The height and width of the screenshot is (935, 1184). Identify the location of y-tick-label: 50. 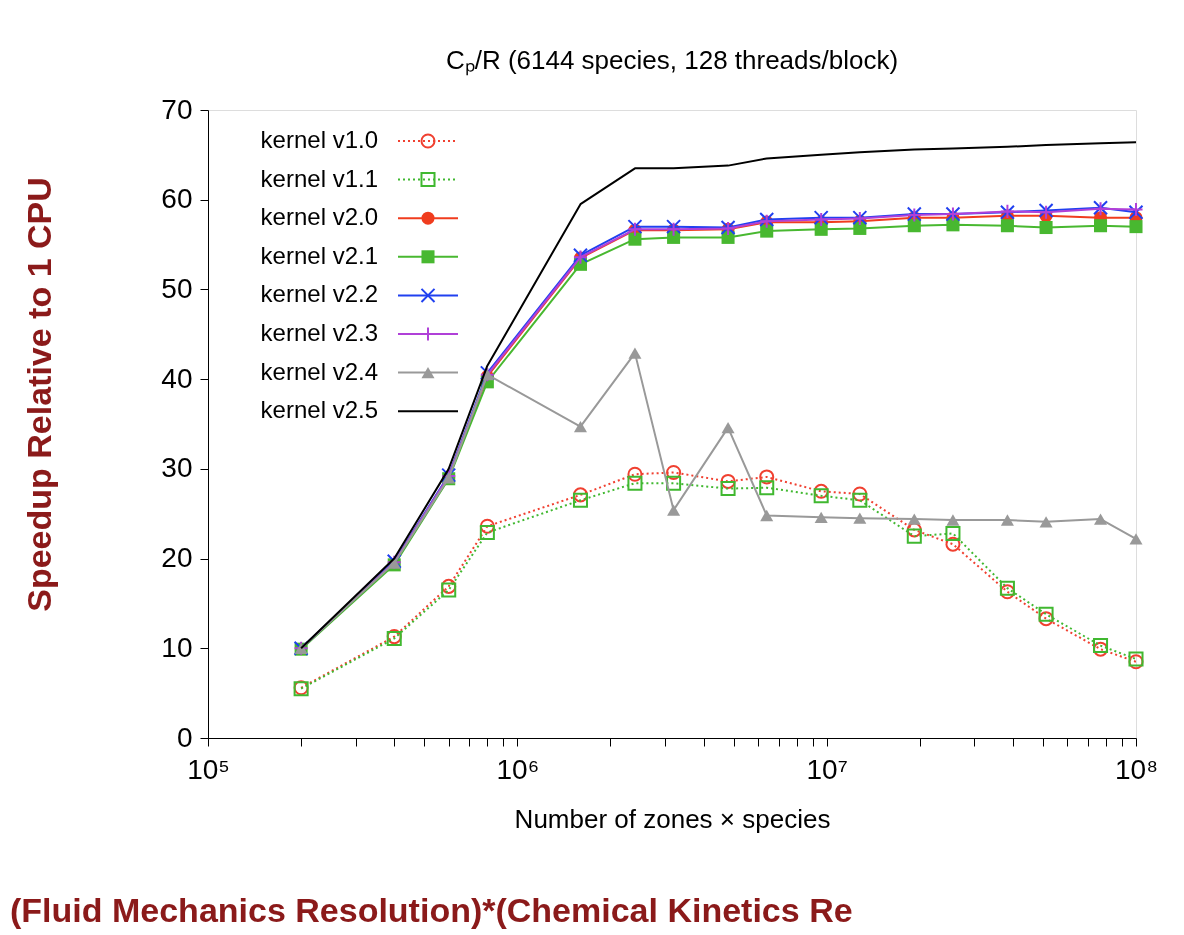
(177, 288).